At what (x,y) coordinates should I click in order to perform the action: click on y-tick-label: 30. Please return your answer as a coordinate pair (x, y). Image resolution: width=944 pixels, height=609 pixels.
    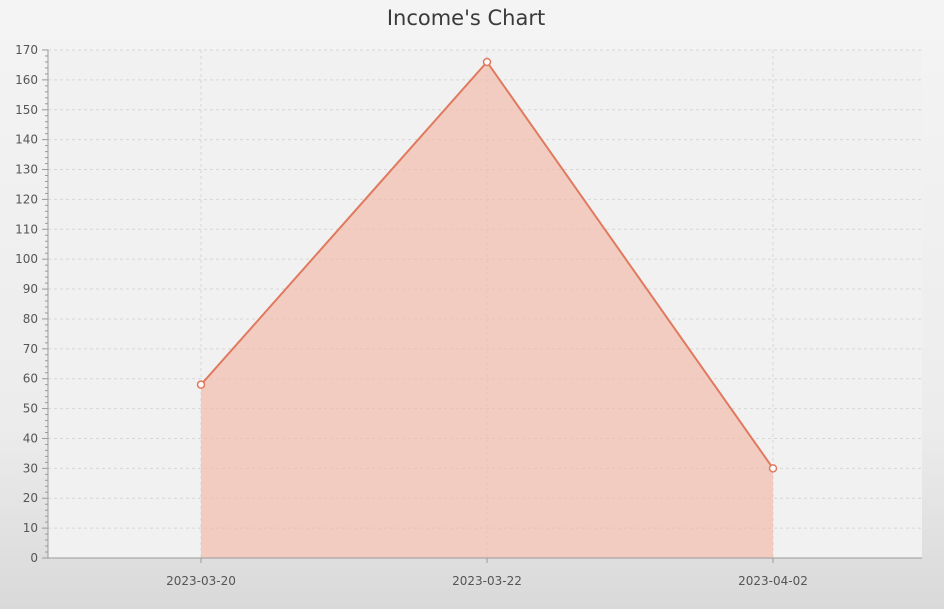
    Looking at the image, I should click on (30, 468).